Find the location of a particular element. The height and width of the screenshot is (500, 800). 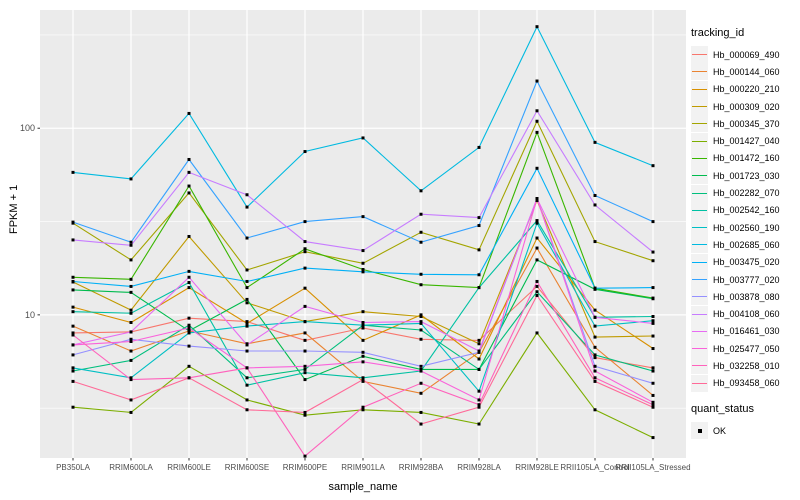

legend-item: Hb_016461_030 is located at coordinates (745, 331).